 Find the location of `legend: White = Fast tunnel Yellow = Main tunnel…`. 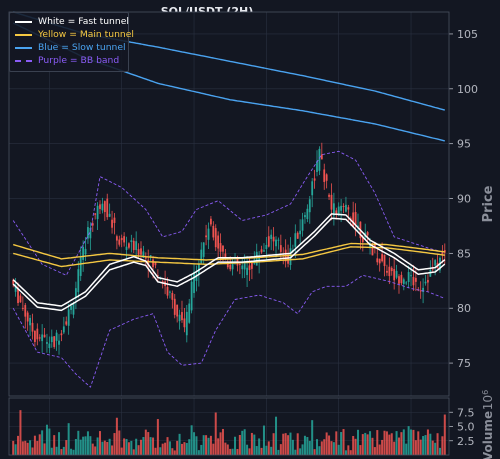

legend: White = Fast tunnel Yellow = Main tunnel… is located at coordinates (71, 42).